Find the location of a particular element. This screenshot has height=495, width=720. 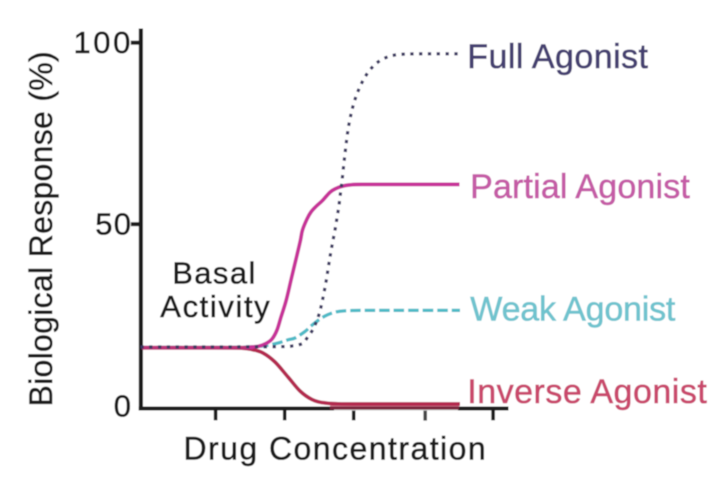

svg-text: 50 is located at coordinates (113, 223).